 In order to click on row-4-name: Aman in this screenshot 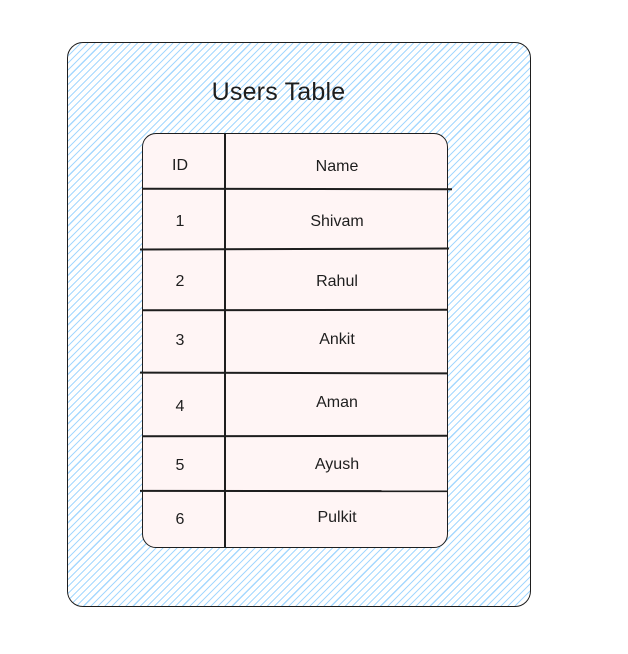, I will do `click(337, 402)`.